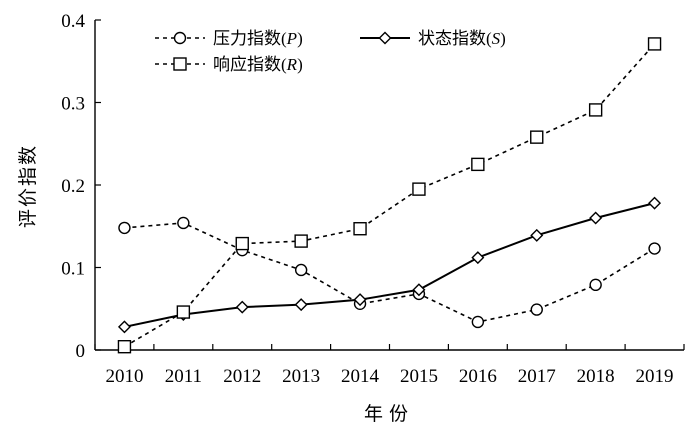  I want to click on point-S-2016, so click(478, 258).